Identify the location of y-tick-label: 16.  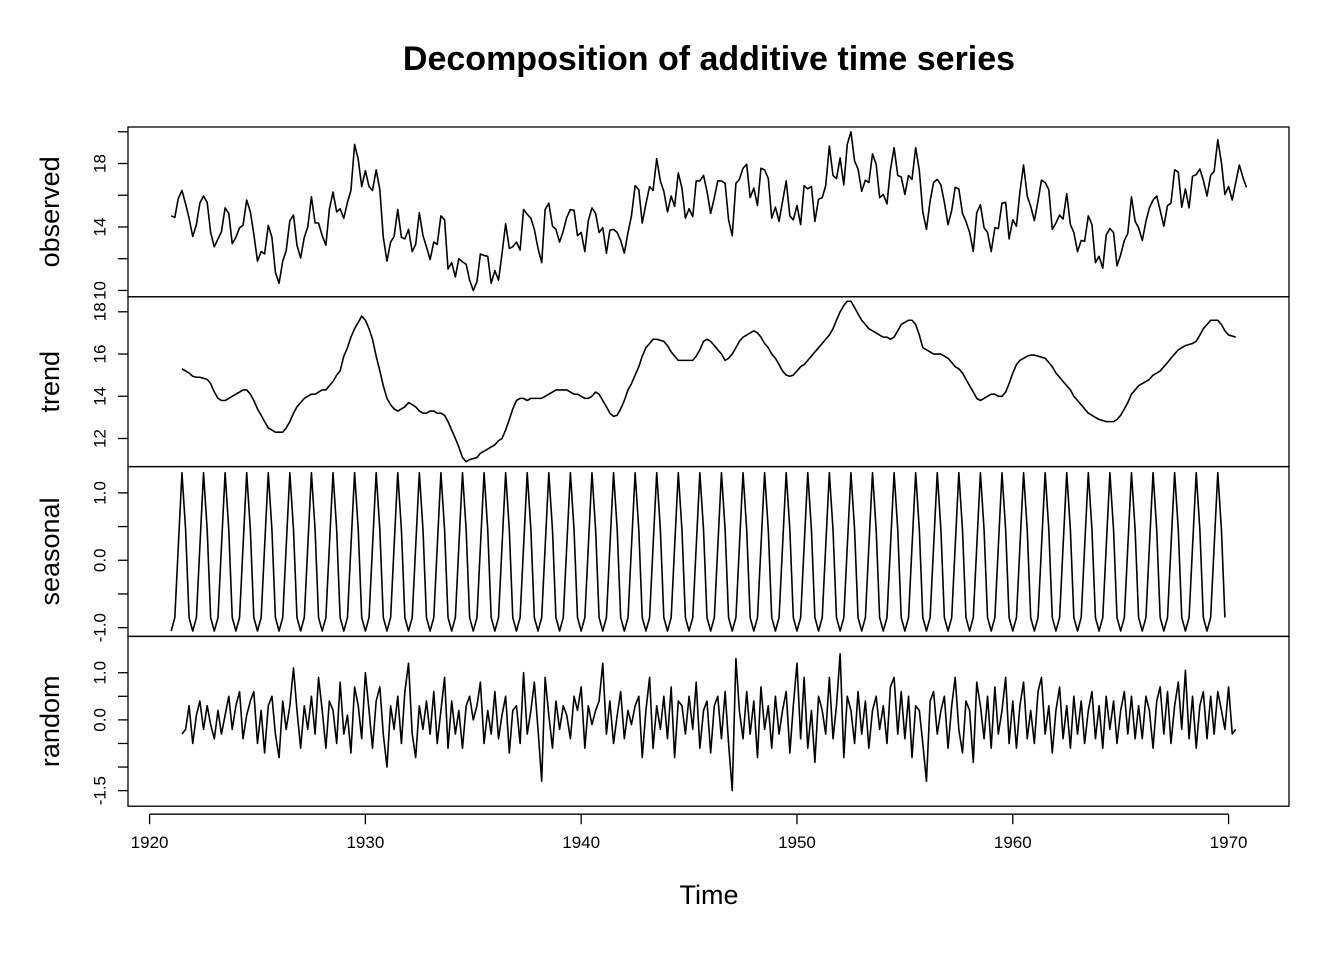
(100, 354).